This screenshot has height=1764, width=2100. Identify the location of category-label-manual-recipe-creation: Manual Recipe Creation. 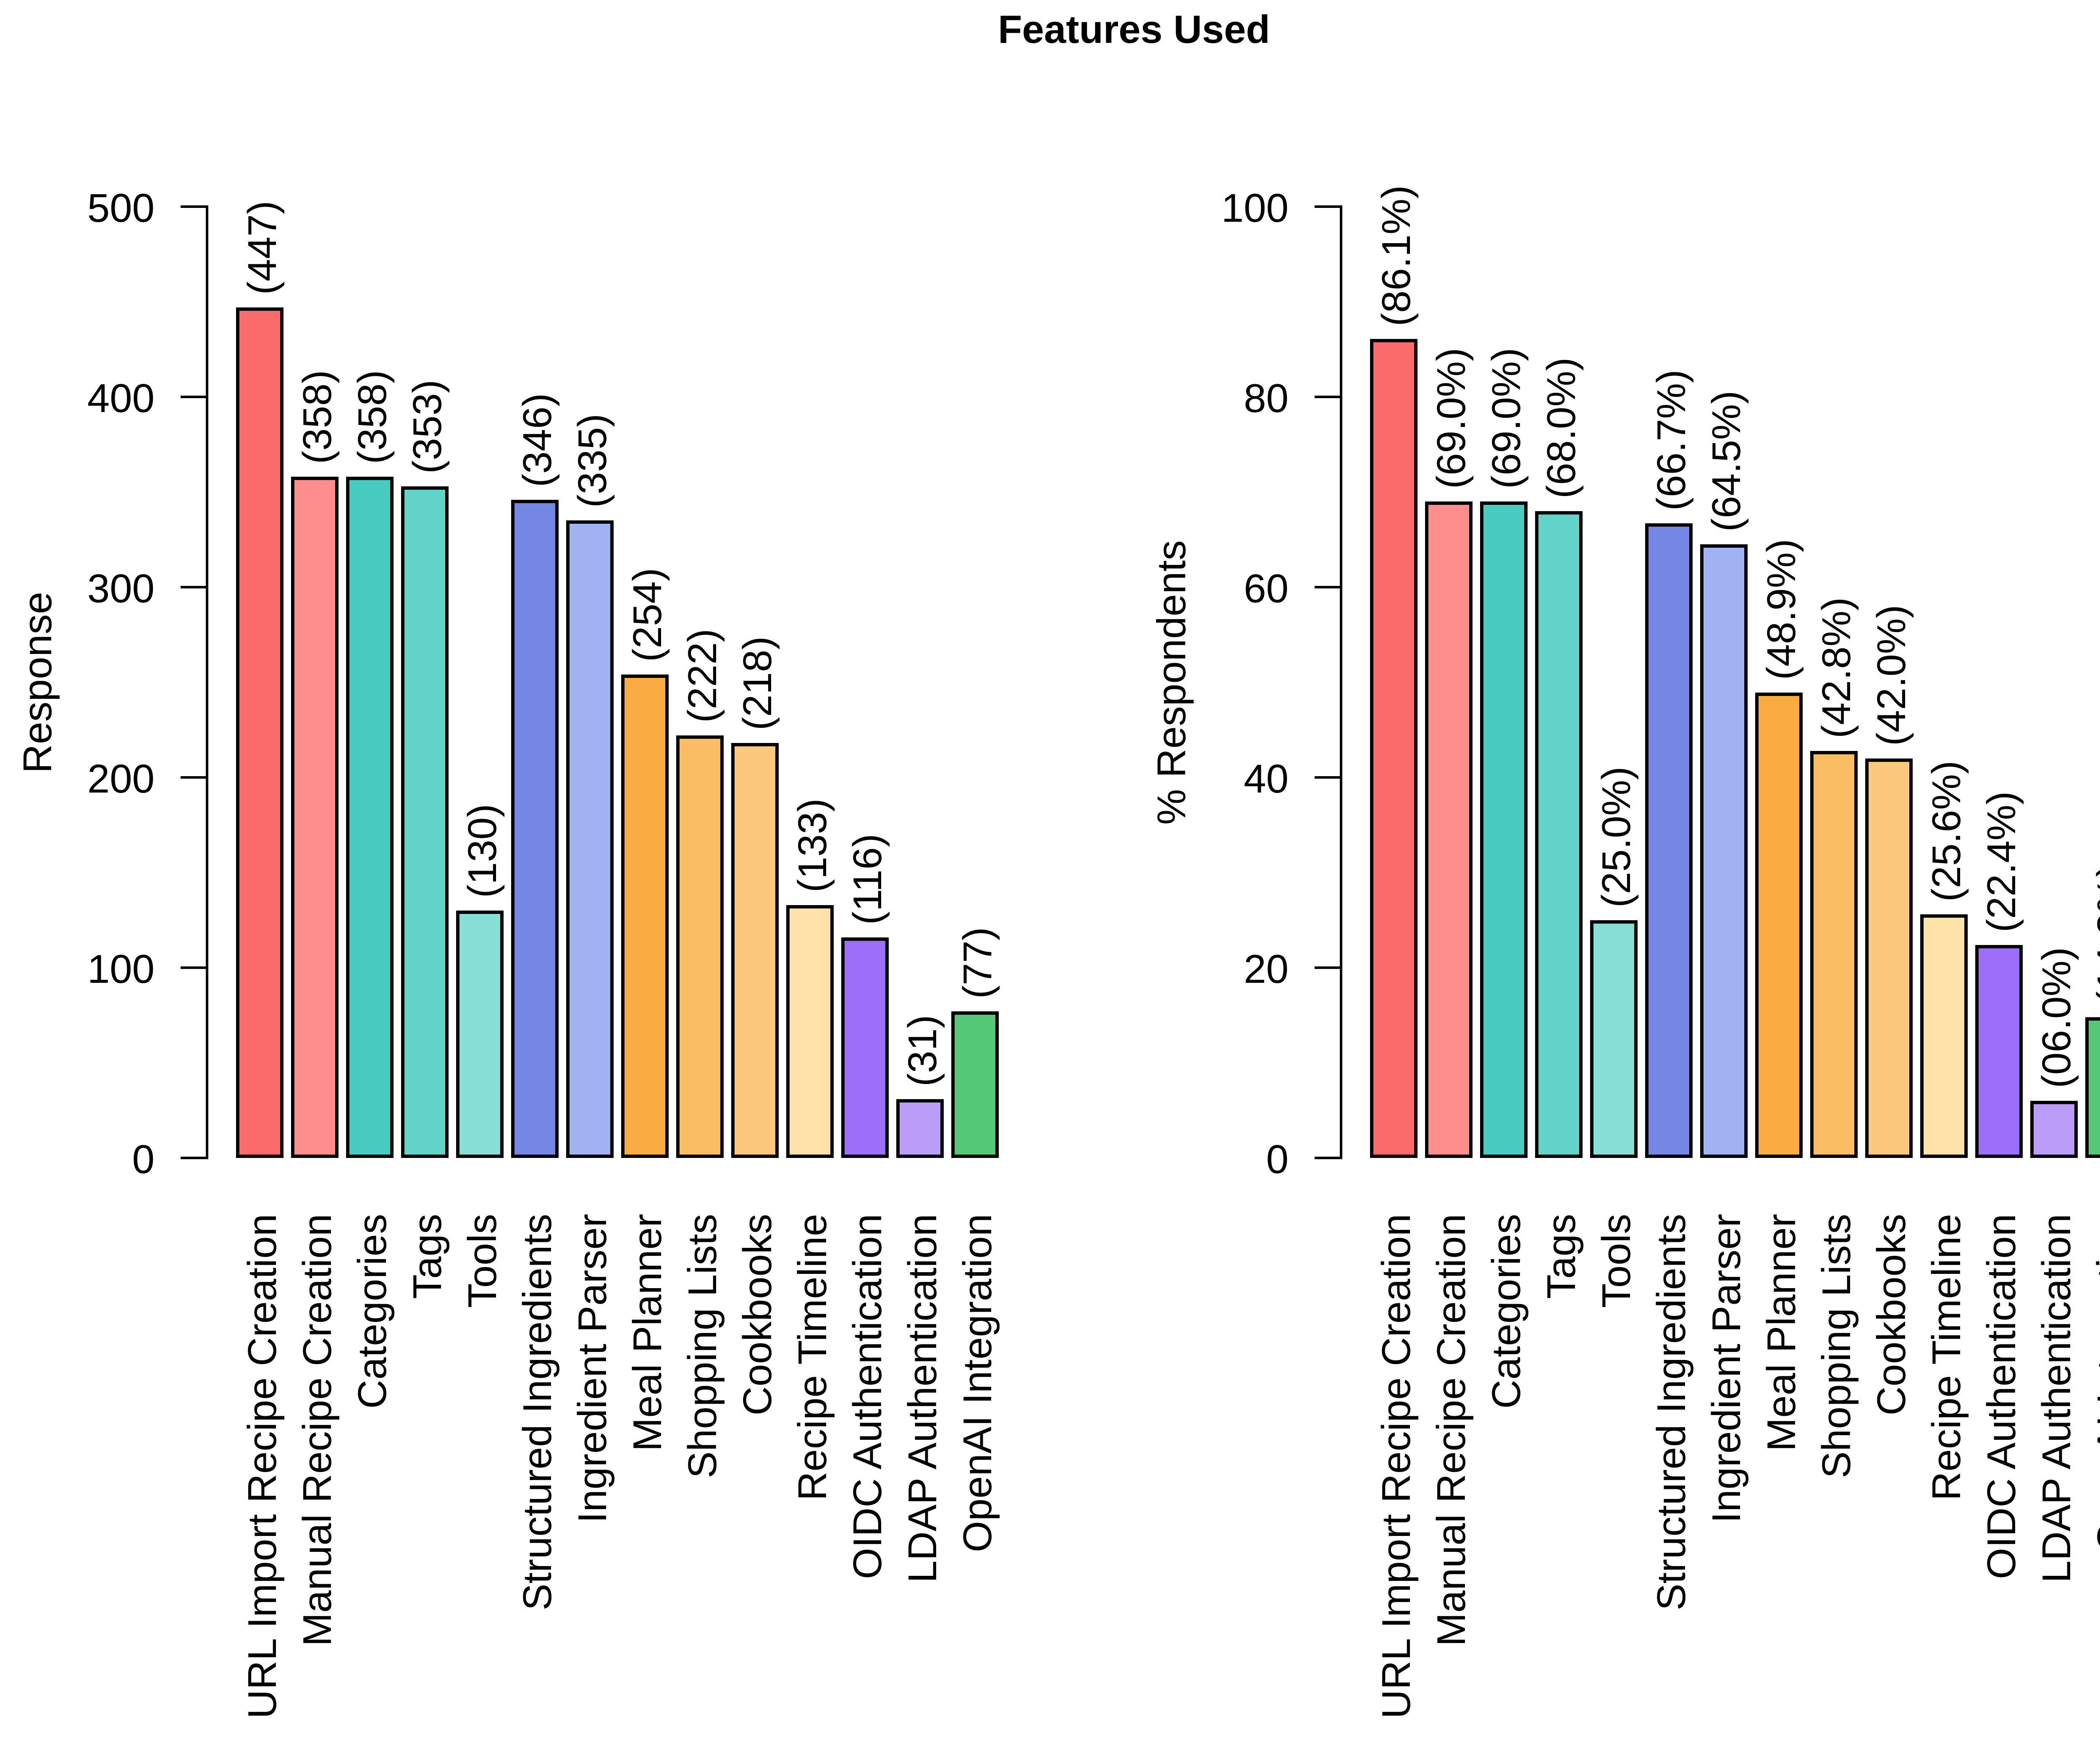
(1451, 1430).